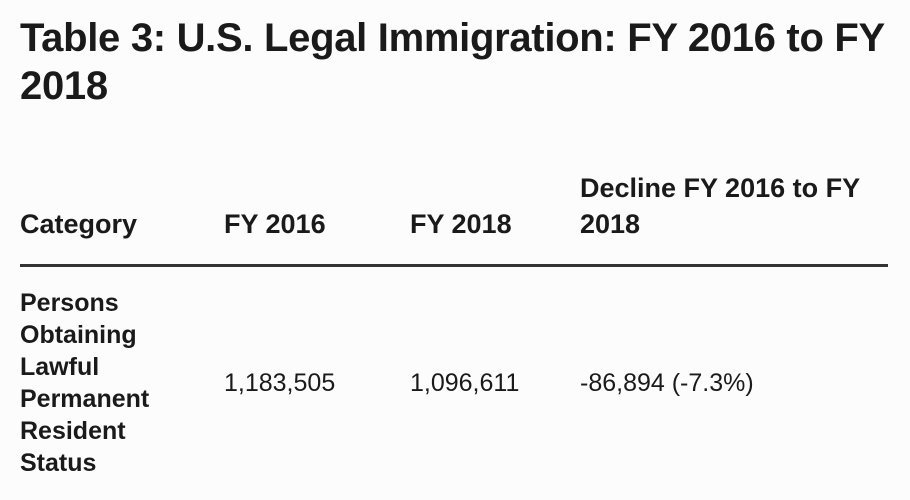 The height and width of the screenshot is (500, 910). What do you see at coordinates (495, 218) in the screenshot?
I see `column-header-fy2018: FY 2018` at bounding box center [495, 218].